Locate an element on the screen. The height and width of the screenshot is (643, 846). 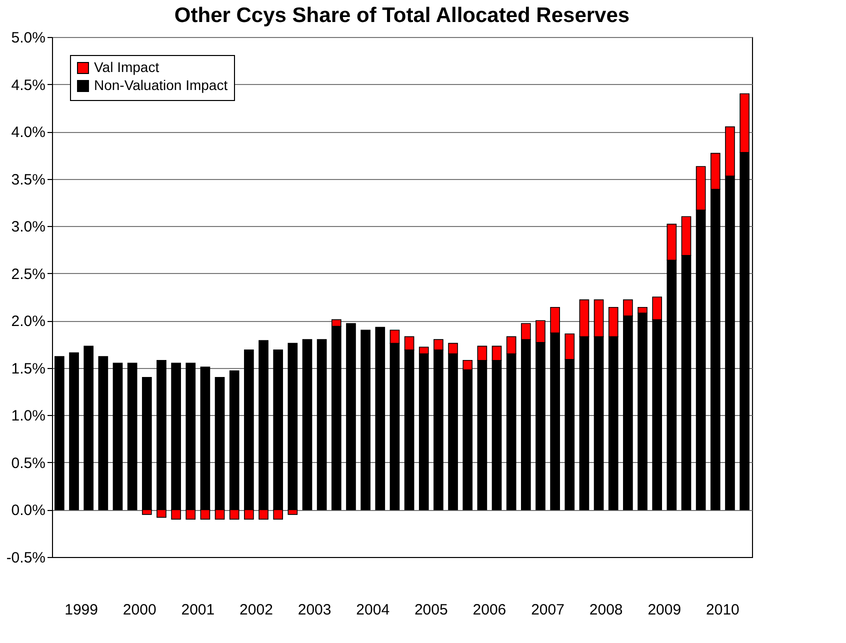
x-tick-label: 2002 is located at coordinates (256, 610).